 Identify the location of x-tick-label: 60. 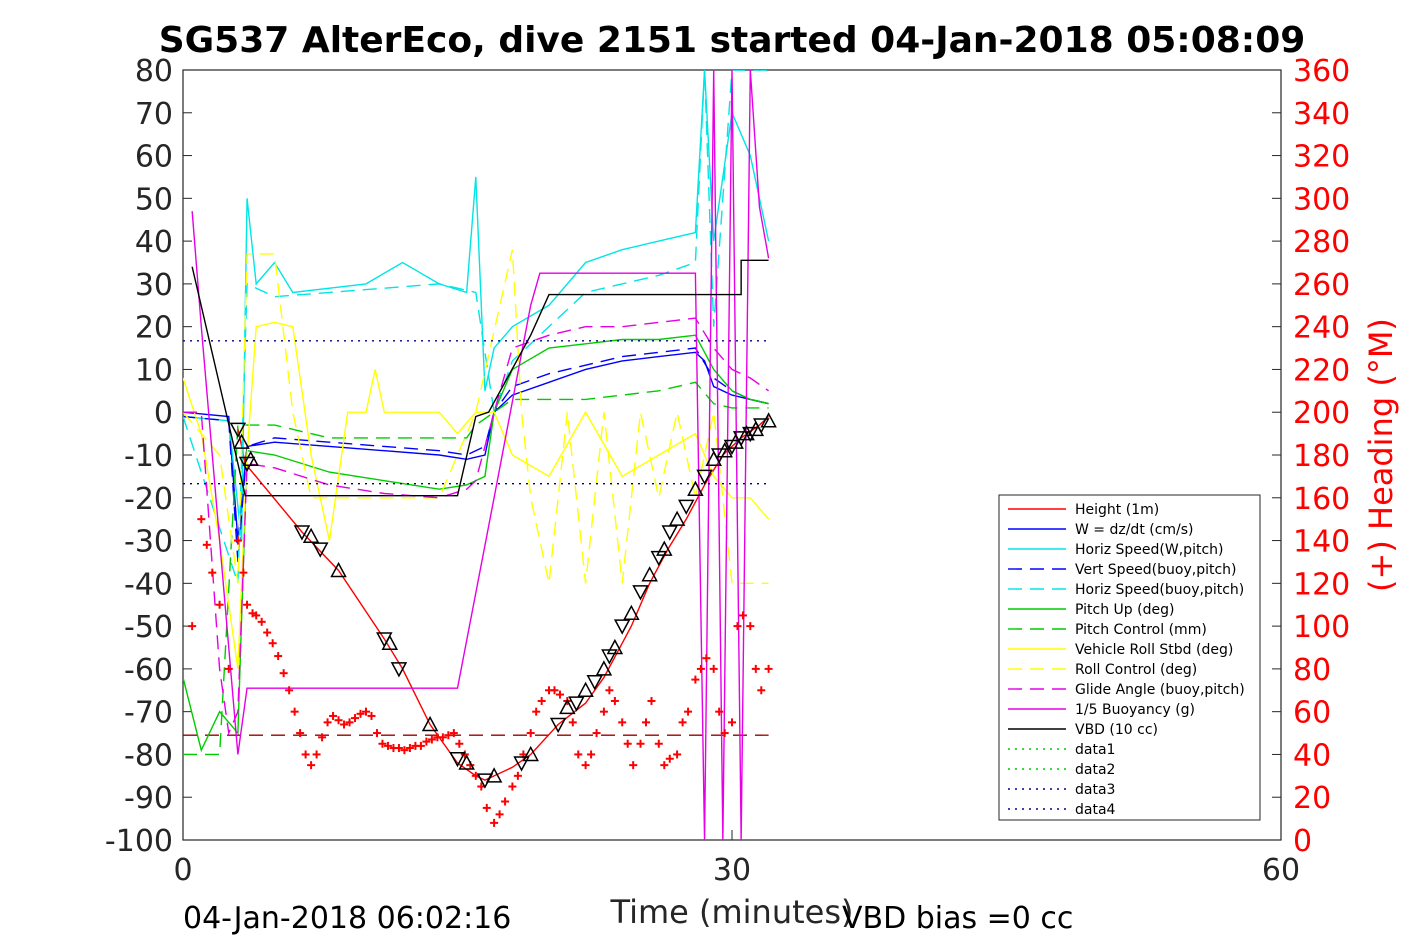
(1281, 870).